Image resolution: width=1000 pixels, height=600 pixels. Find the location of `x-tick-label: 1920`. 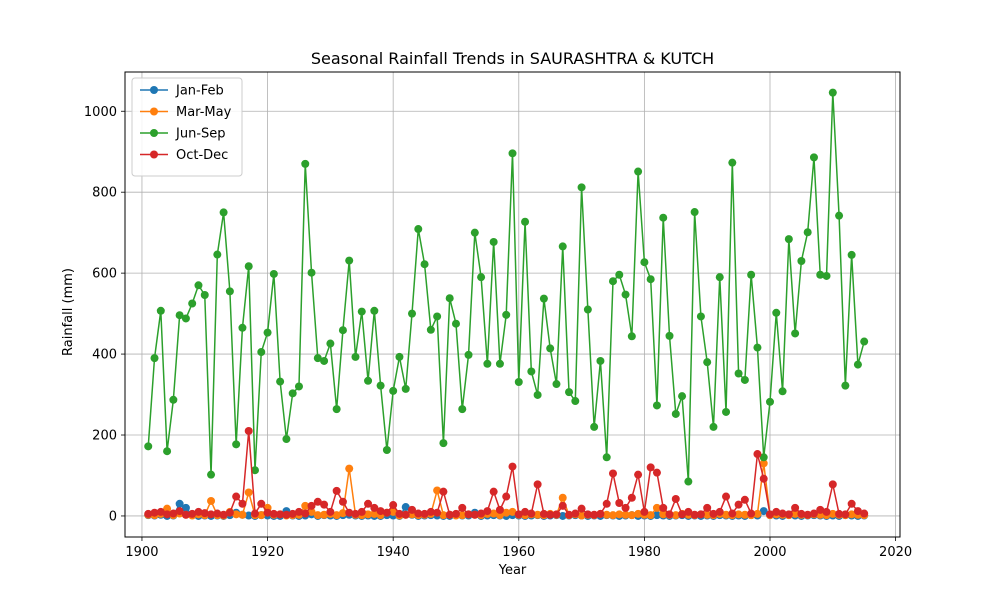

x-tick-label: 1920 is located at coordinates (267, 552).